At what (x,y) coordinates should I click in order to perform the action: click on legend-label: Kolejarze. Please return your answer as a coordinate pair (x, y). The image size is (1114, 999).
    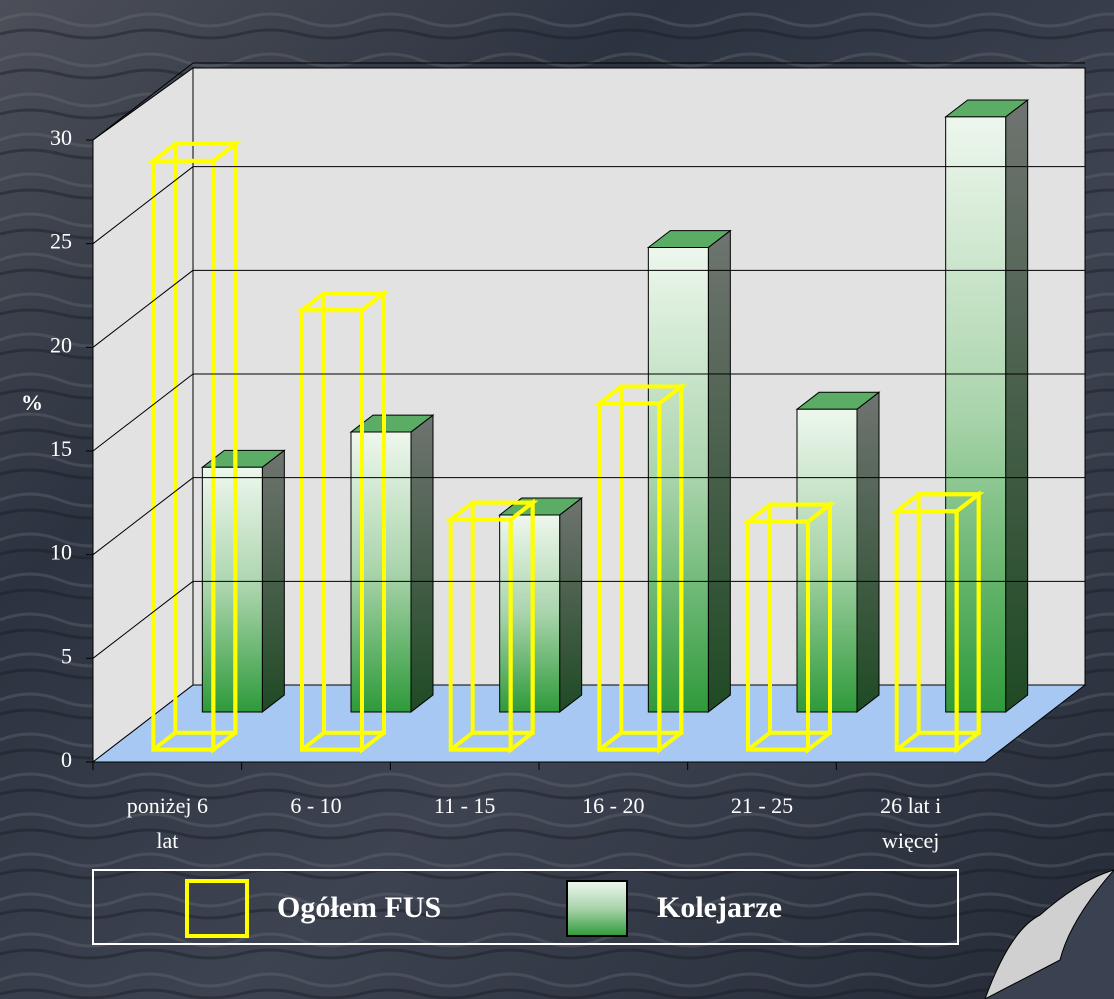
    Looking at the image, I should click on (719, 907).